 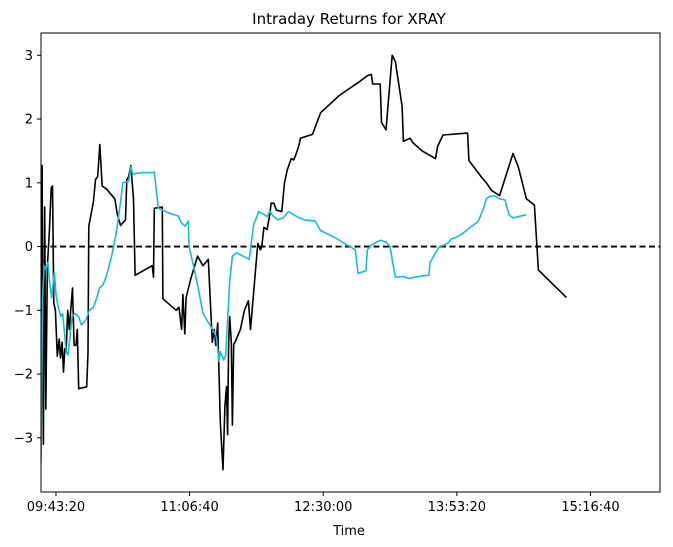 What do you see at coordinates (29, 120) in the screenshot?
I see `y-tick-label: 2` at bounding box center [29, 120].